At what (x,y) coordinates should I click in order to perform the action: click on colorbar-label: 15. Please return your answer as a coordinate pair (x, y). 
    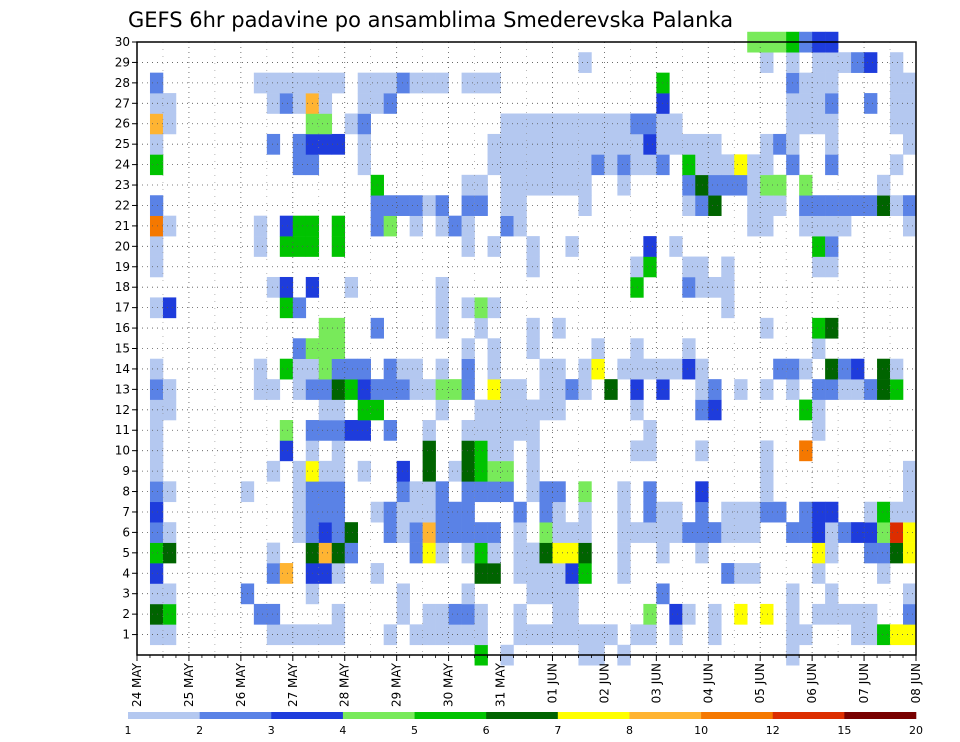
    Looking at the image, I should click on (844, 730).